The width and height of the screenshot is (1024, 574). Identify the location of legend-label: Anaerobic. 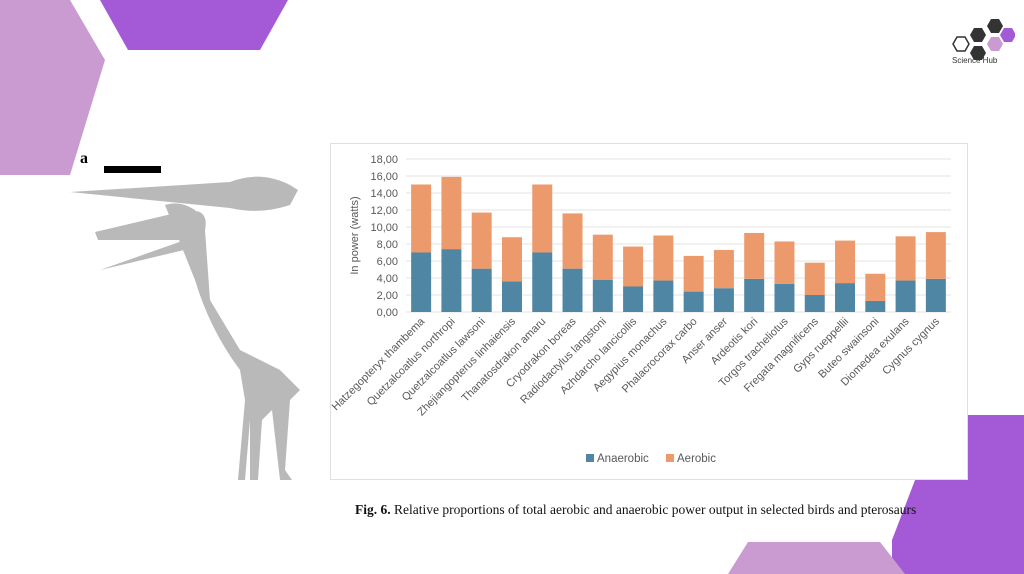
(623, 459).